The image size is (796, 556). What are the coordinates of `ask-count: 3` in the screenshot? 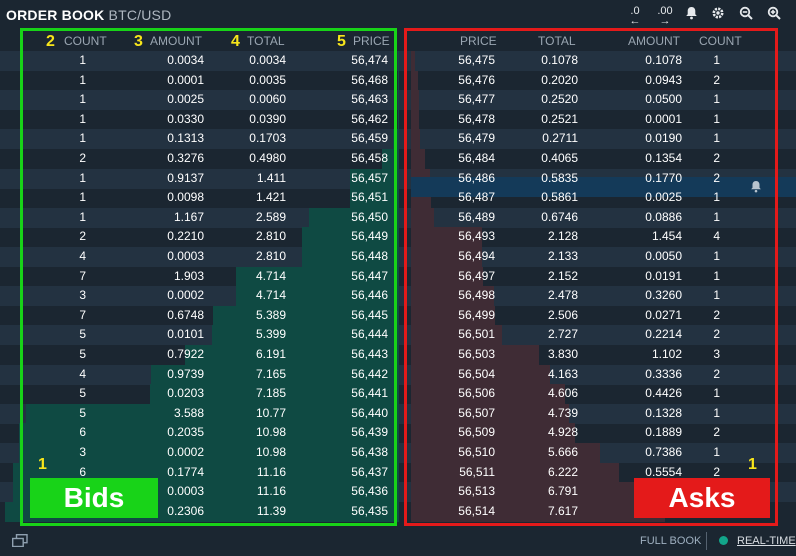 It's located at (716, 354).